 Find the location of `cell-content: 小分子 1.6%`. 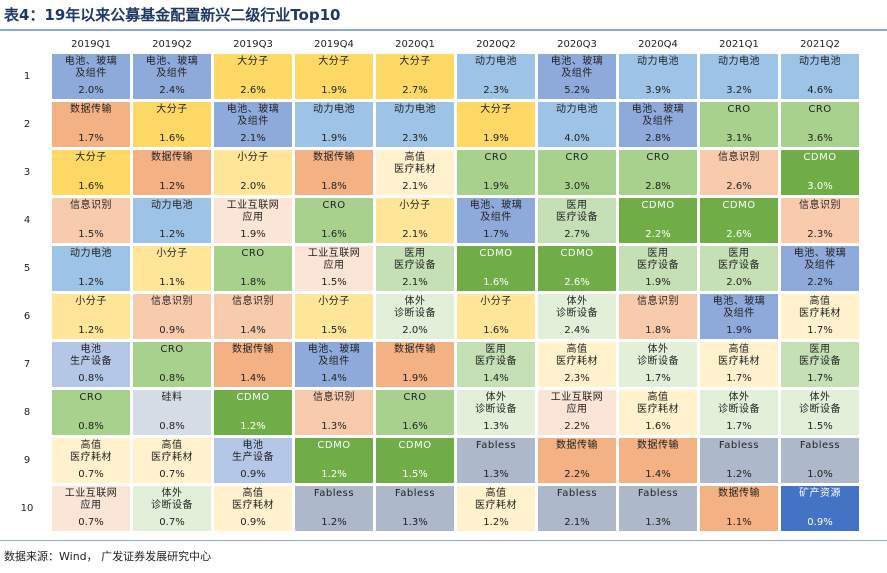

cell-content: 小分子 1.6% is located at coordinates (496, 316).